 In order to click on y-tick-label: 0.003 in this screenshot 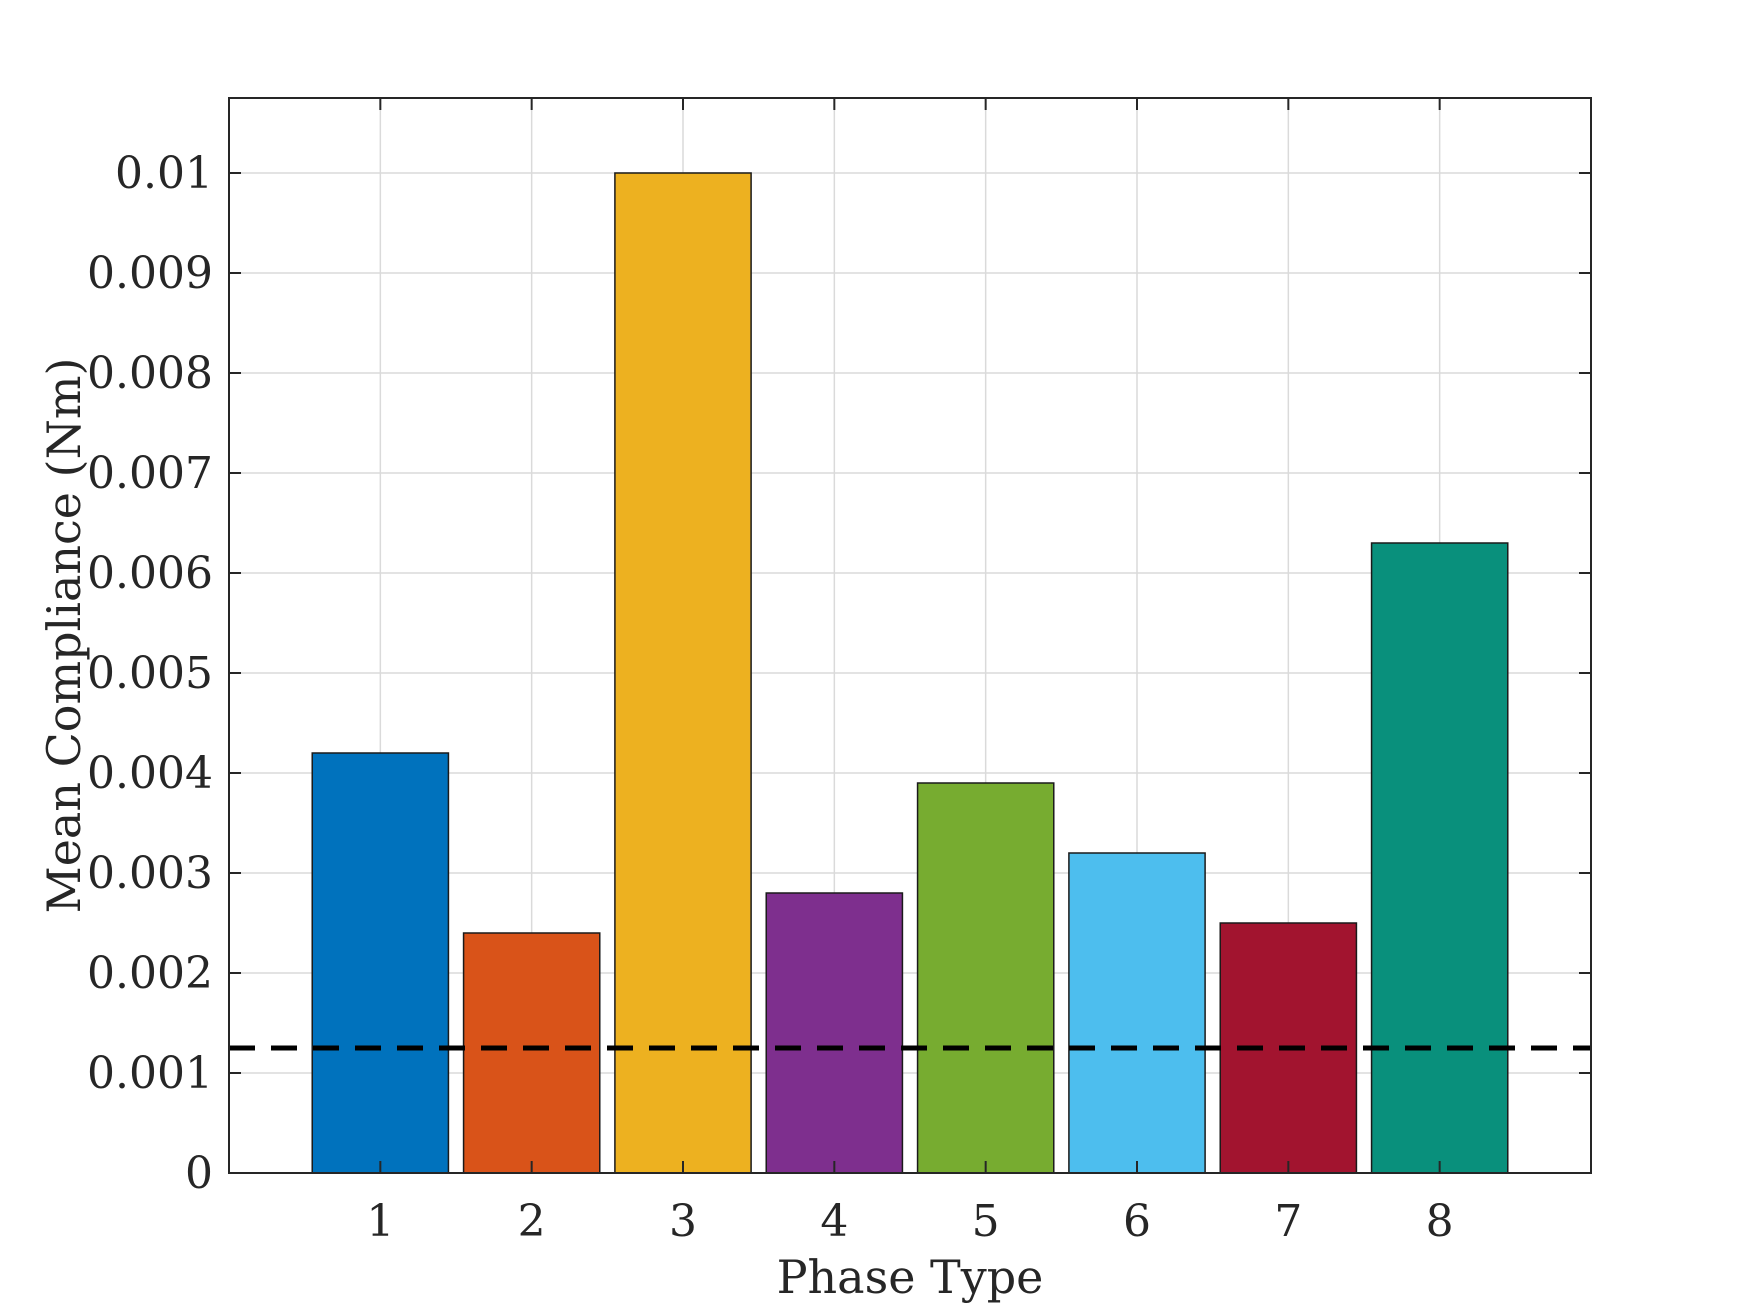, I will do `click(150, 873)`.